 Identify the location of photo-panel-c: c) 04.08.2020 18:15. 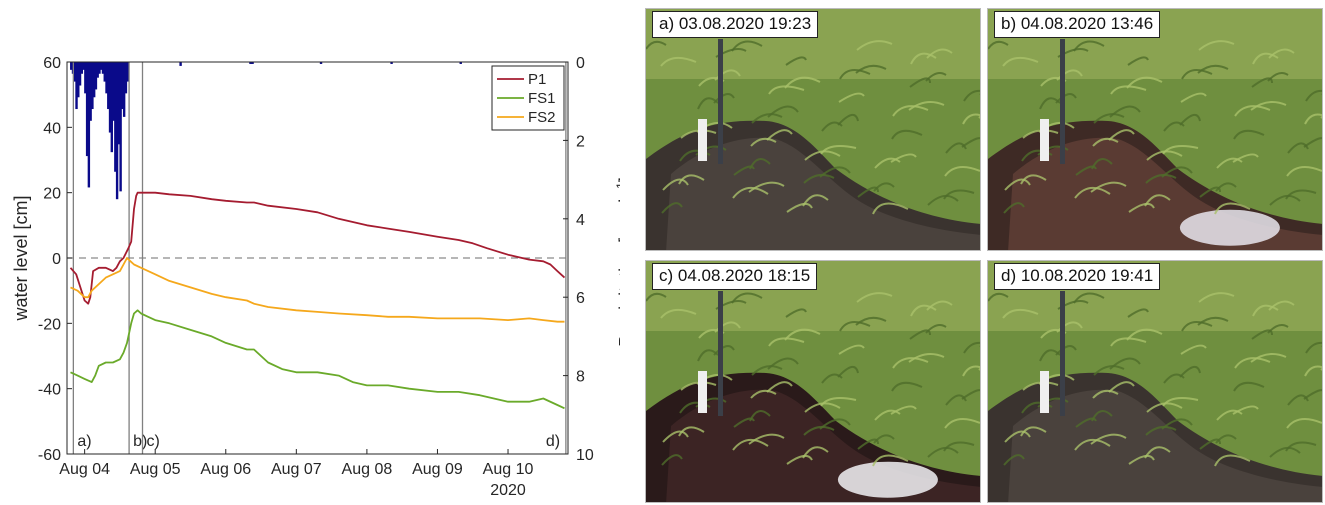
(813, 381).